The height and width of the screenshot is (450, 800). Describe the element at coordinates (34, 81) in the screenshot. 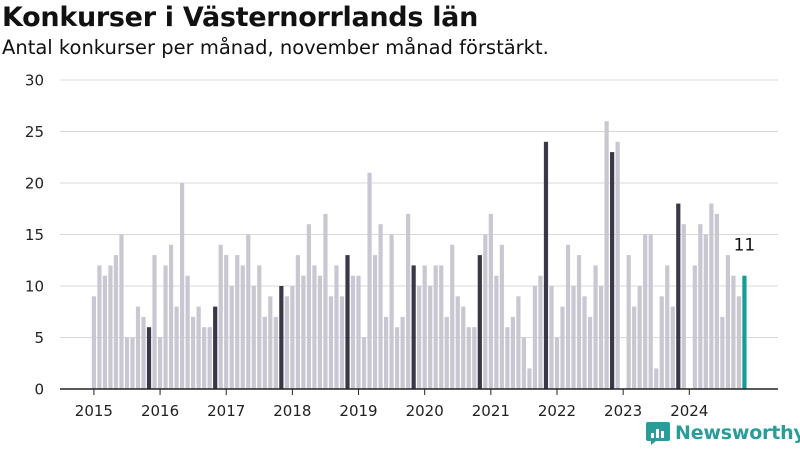

I see `y-tick-label: 30` at that location.